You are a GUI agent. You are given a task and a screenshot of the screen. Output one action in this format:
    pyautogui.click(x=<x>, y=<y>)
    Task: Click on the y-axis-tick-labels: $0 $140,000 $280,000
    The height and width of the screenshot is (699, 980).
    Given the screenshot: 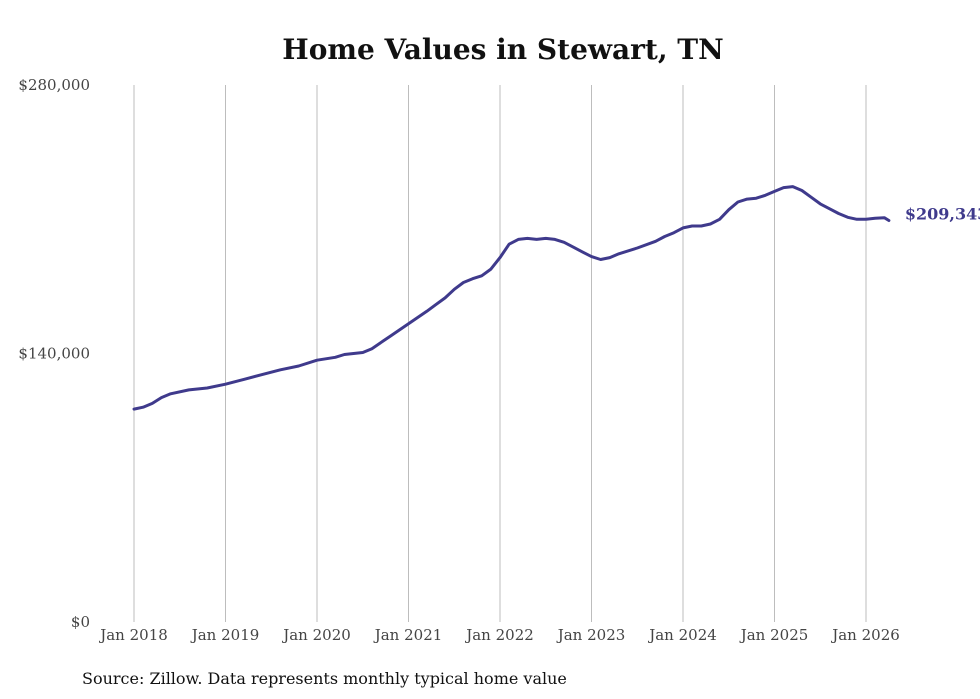 What is the action you would take?
    pyautogui.click(x=54, y=353)
    